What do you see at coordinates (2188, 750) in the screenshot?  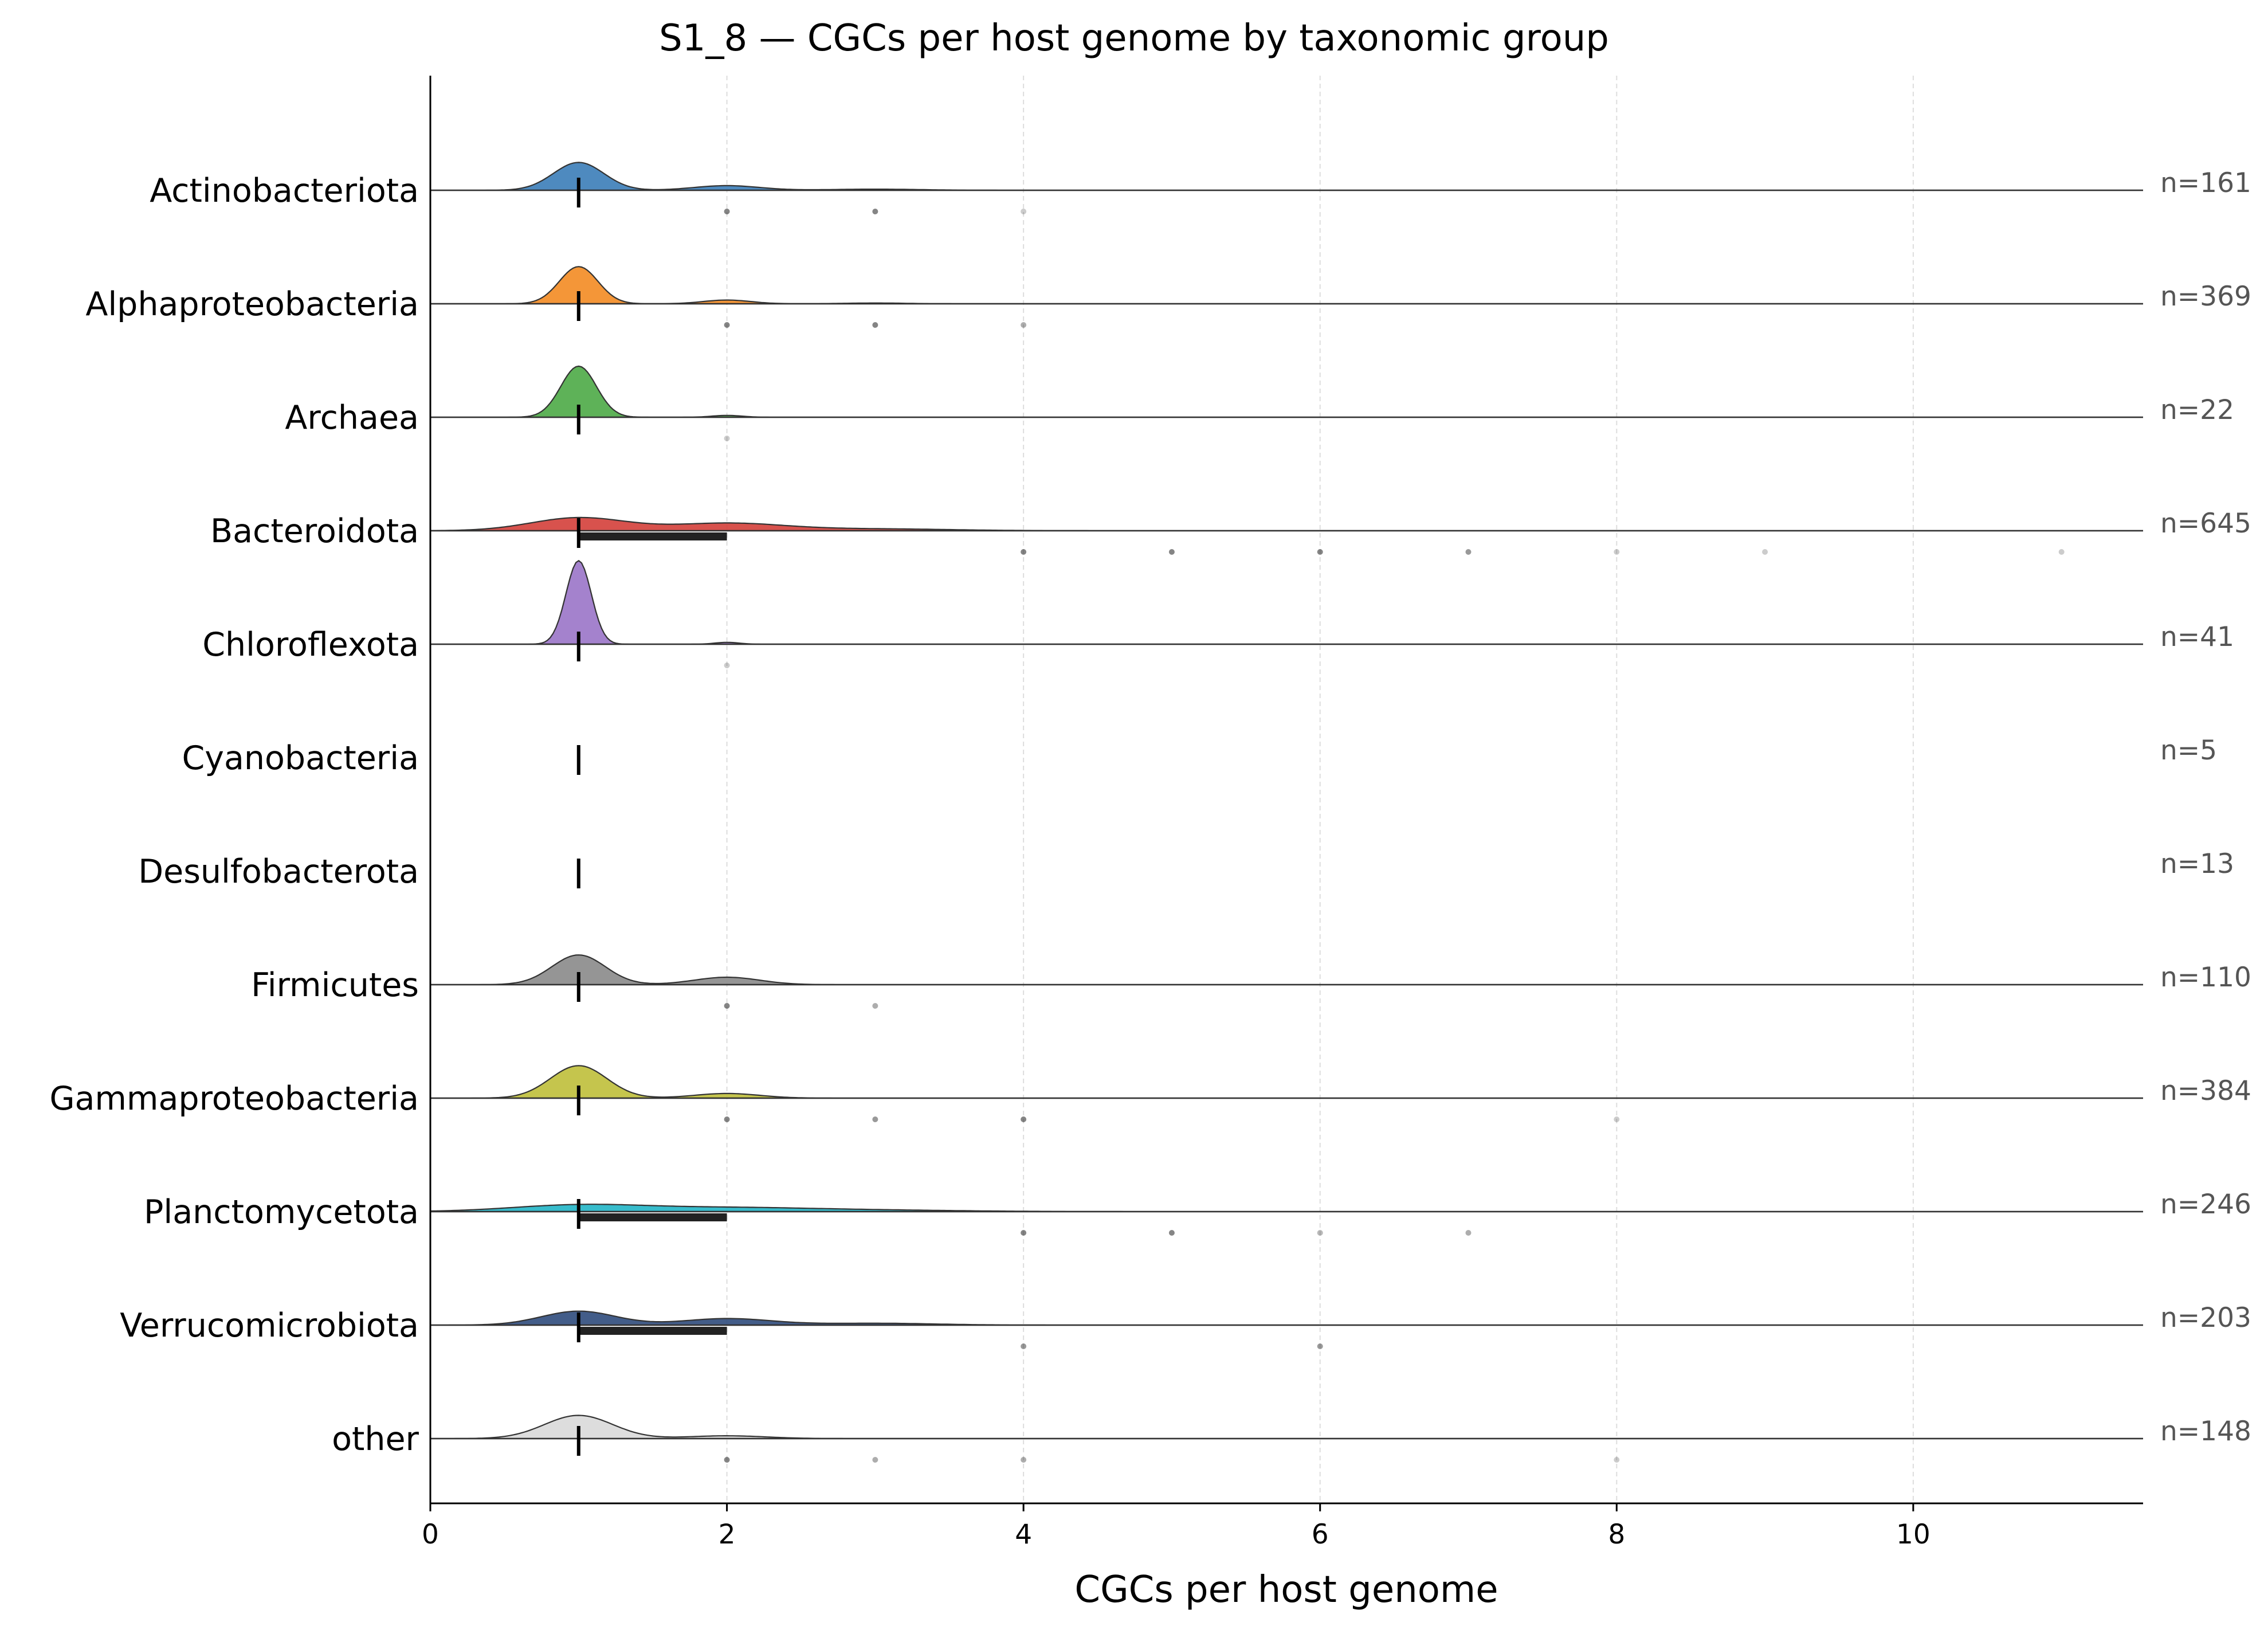 I see `n-label: n=5` at bounding box center [2188, 750].